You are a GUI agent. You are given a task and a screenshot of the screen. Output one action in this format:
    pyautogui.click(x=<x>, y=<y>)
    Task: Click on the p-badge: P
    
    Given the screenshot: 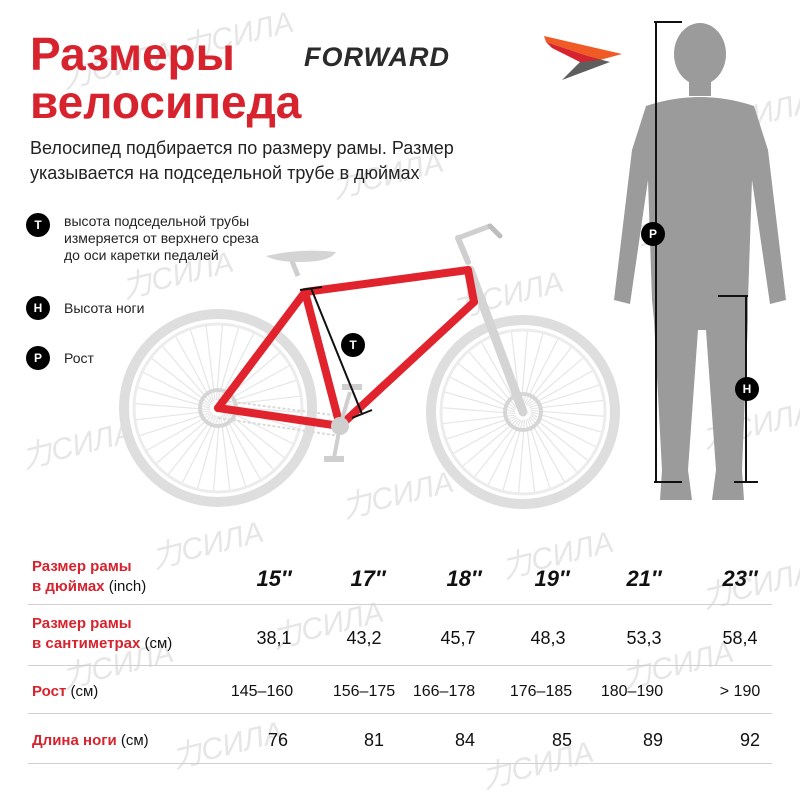 What is the action you would take?
    pyautogui.click(x=38, y=358)
    